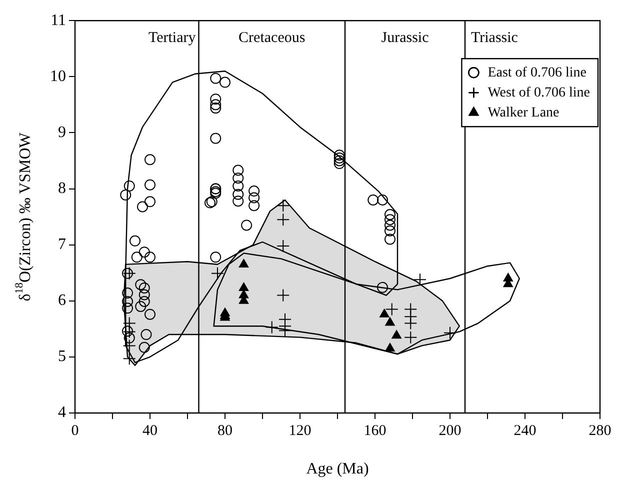  Describe the element at coordinates (375, 430) in the screenshot. I see `x-tick-label: 160` at that location.